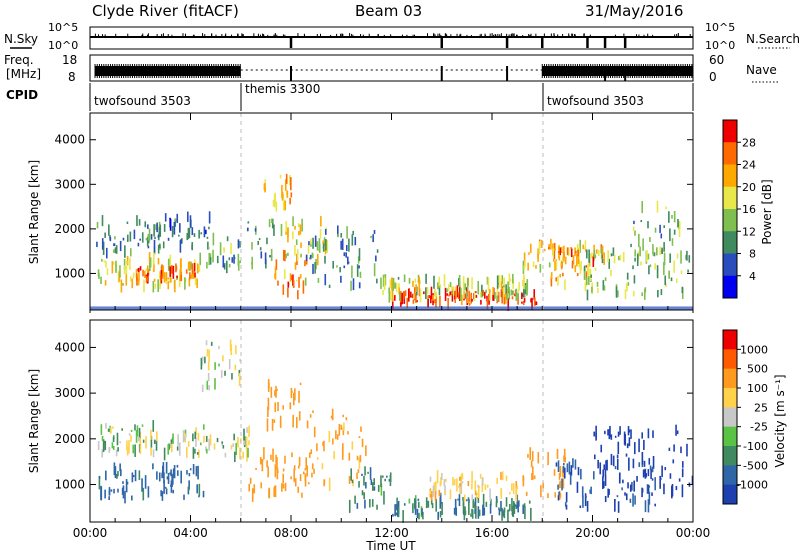 The image size is (800, 554). Describe the element at coordinates (22, 95) in the screenshot. I see `cpid-label: CPID` at that location.